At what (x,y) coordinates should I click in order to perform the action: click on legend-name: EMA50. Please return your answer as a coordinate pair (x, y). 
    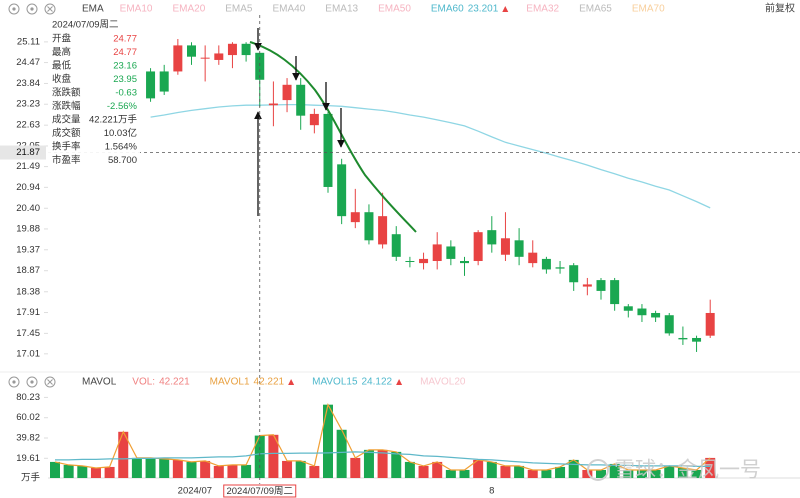
    Looking at the image, I should click on (394, 9).